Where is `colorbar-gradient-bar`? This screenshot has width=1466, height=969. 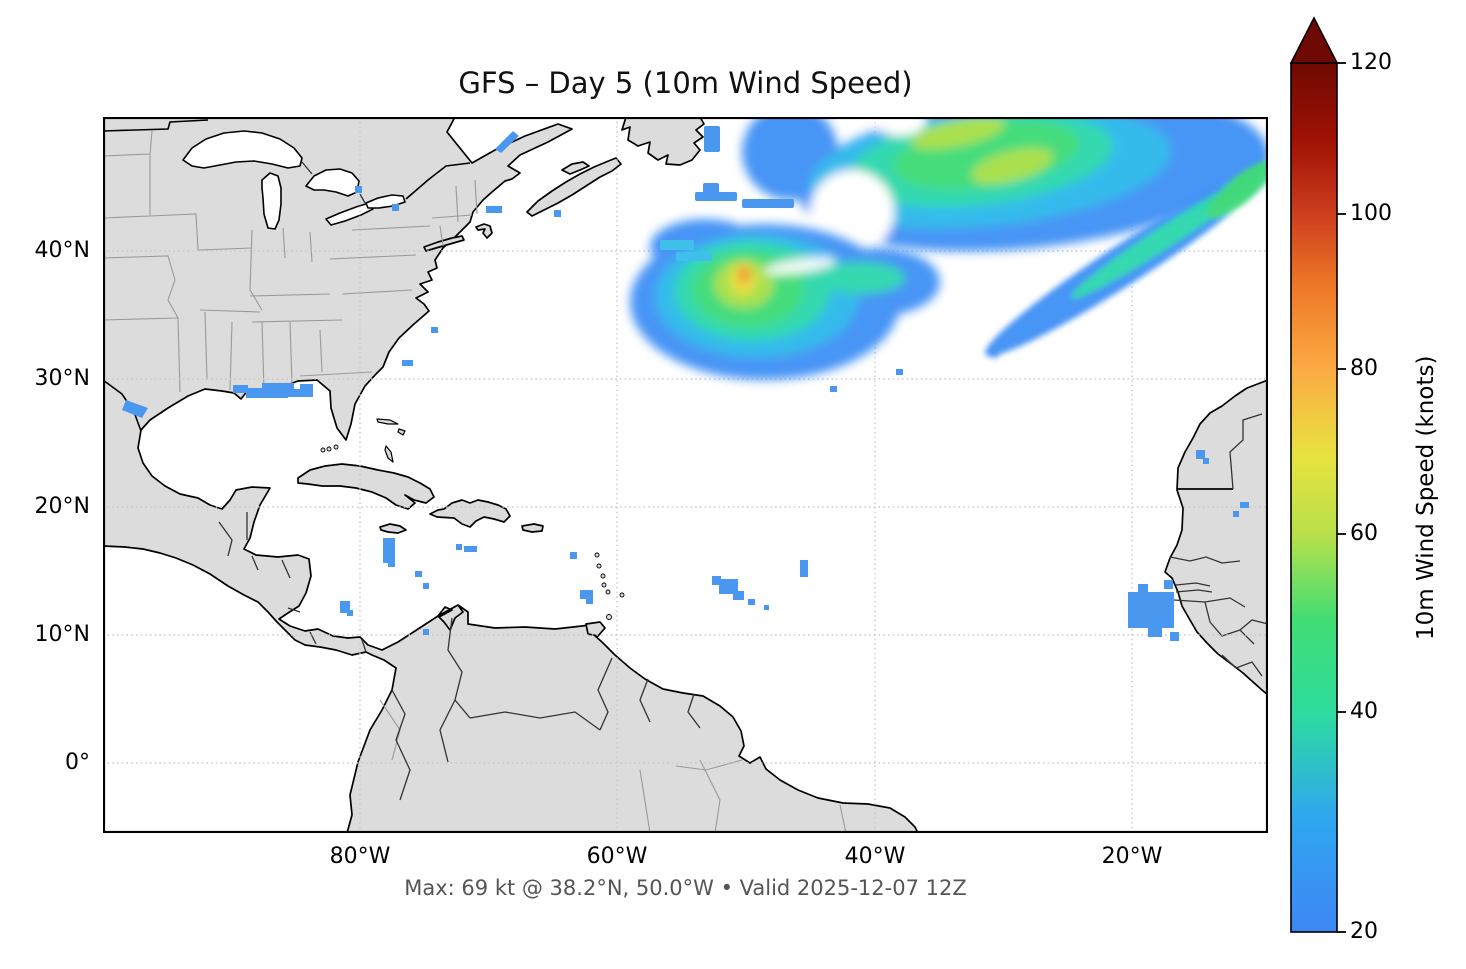 colorbar-gradient-bar is located at coordinates (1314, 497).